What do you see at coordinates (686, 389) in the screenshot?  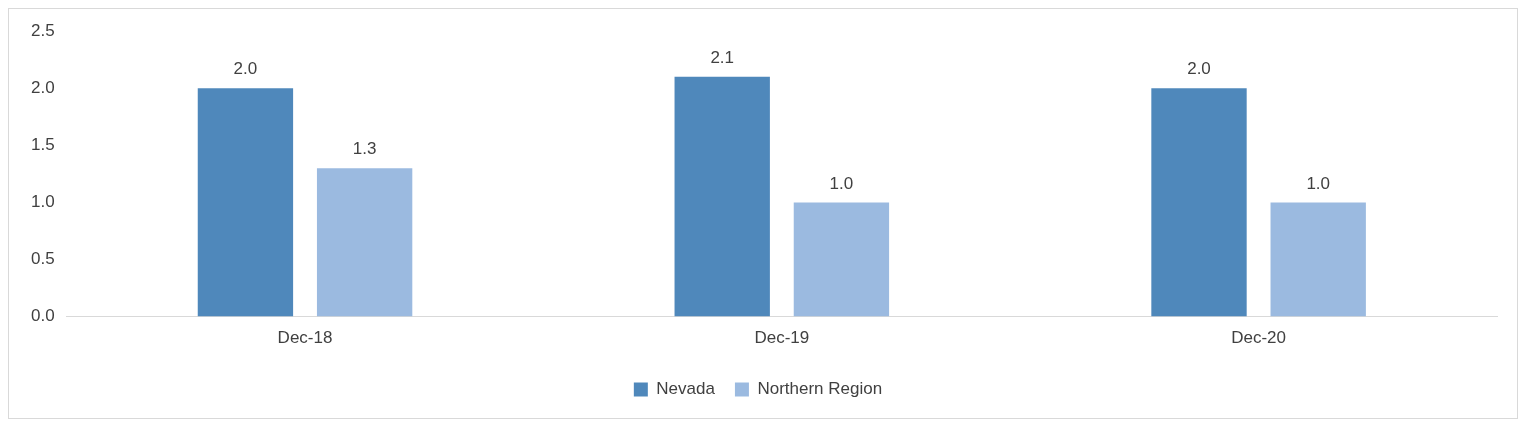 I see `legend-label: Nevada` at bounding box center [686, 389].